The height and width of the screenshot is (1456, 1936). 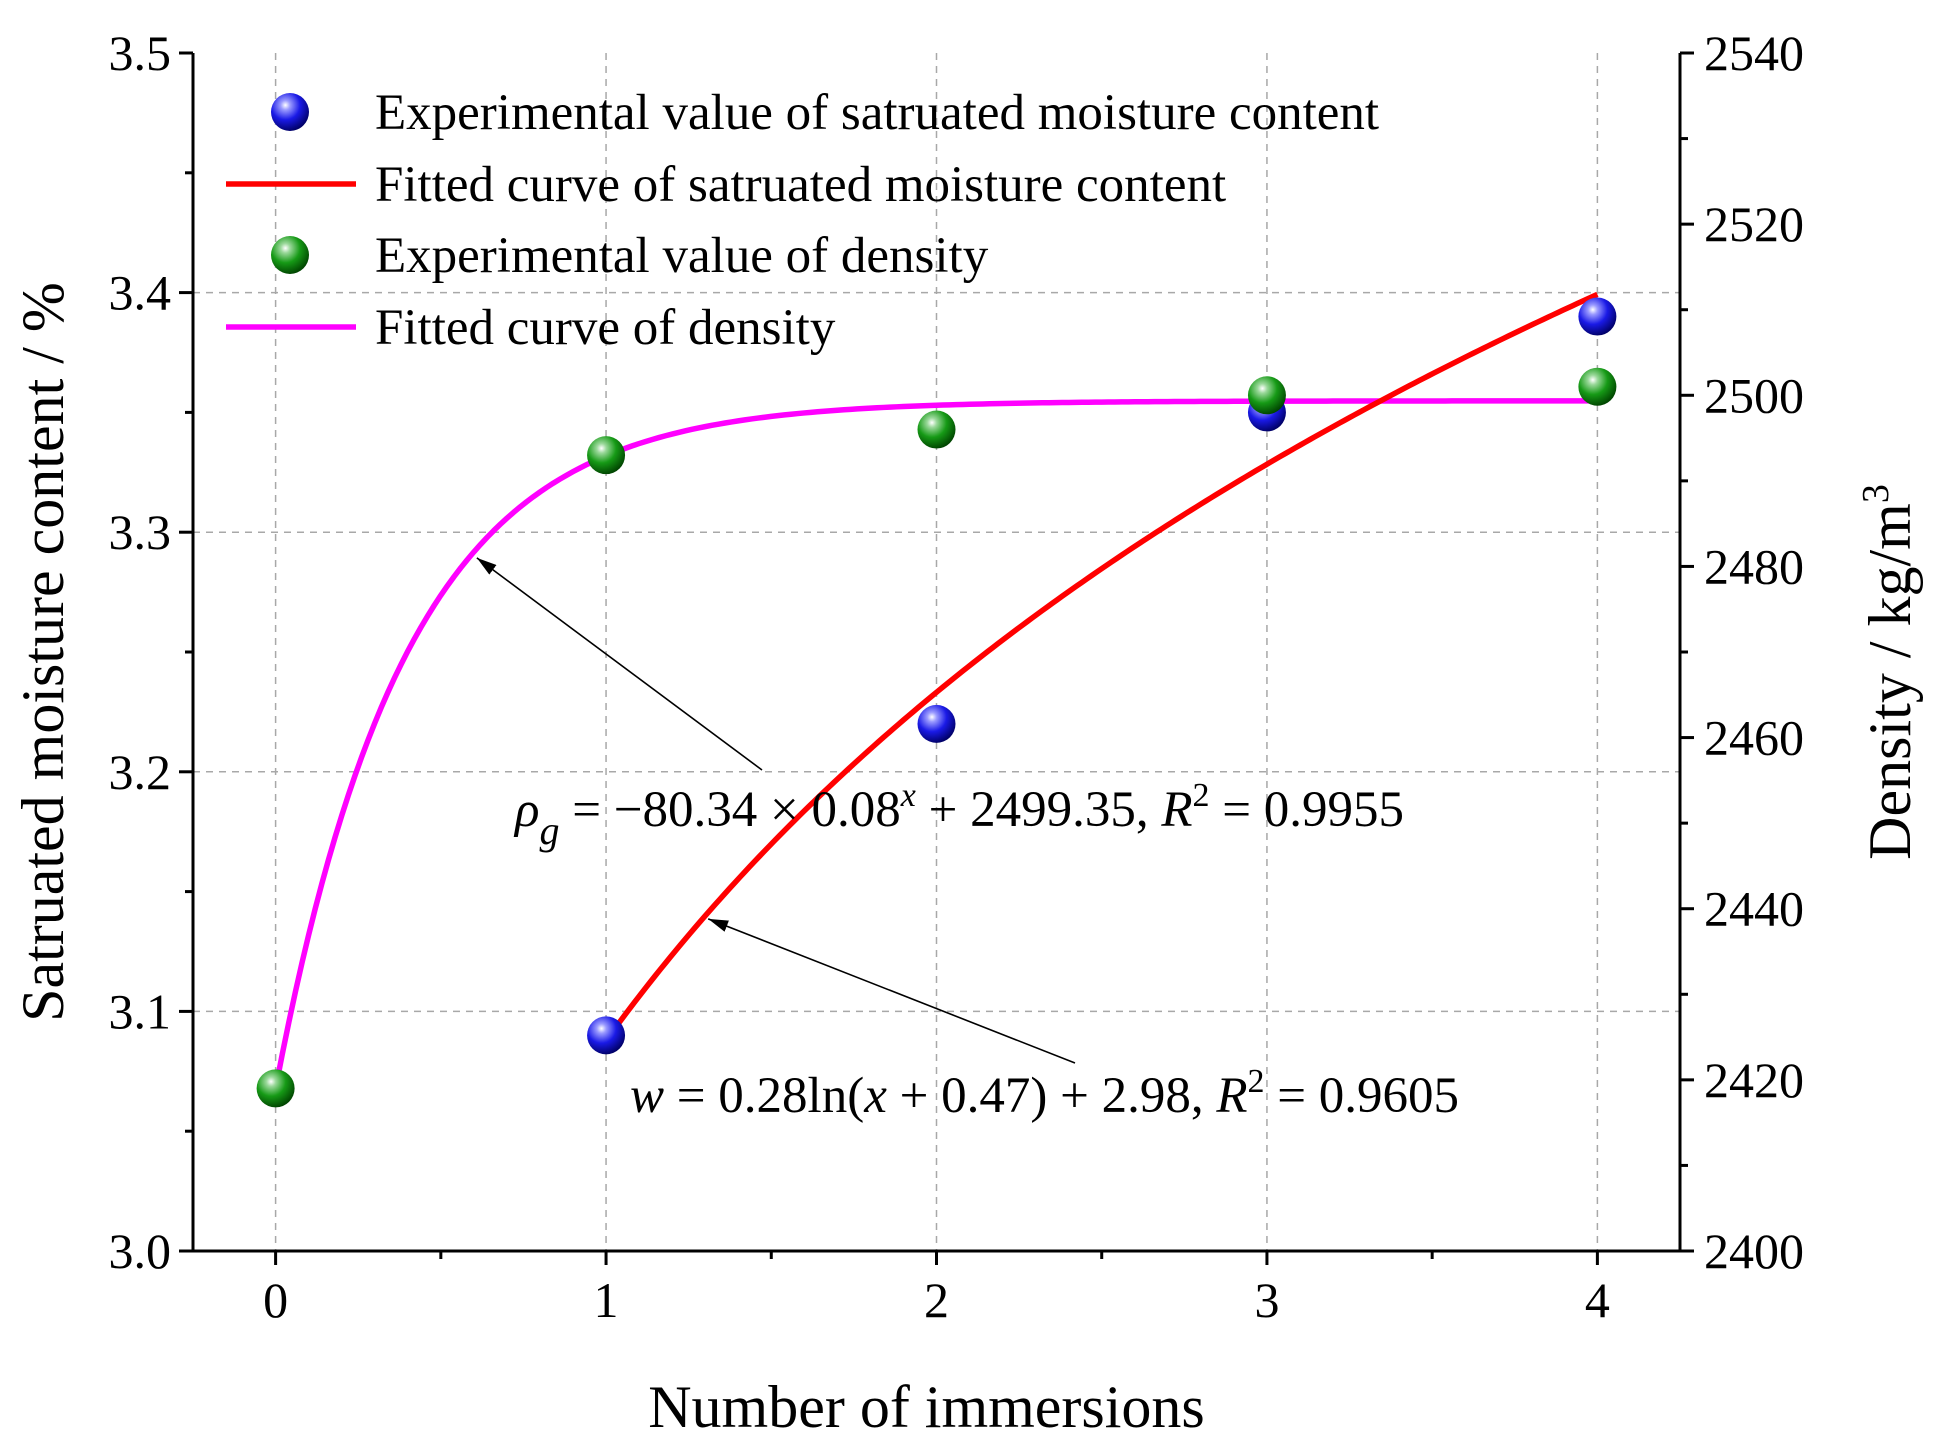 What do you see at coordinates (140, 1251) in the screenshot?
I see `y-left-tick-label: 3.0` at bounding box center [140, 1251].